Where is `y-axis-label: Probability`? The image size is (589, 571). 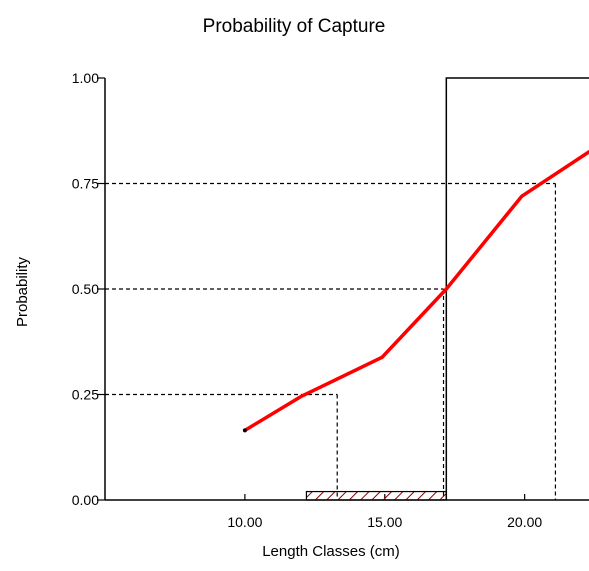 y-axis-label: Probability is located at coordinates (22, 291).